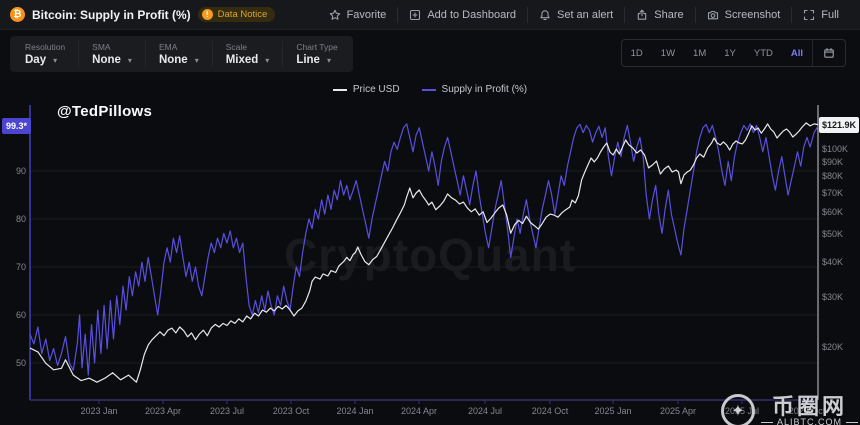 The width and height of the screenshot is (860, 425). What do you see at coordinates (462, 14) in the screenshot?
I see `add-to-dashboard-button: Add to Dashboard` at bounding box center [462, 14].